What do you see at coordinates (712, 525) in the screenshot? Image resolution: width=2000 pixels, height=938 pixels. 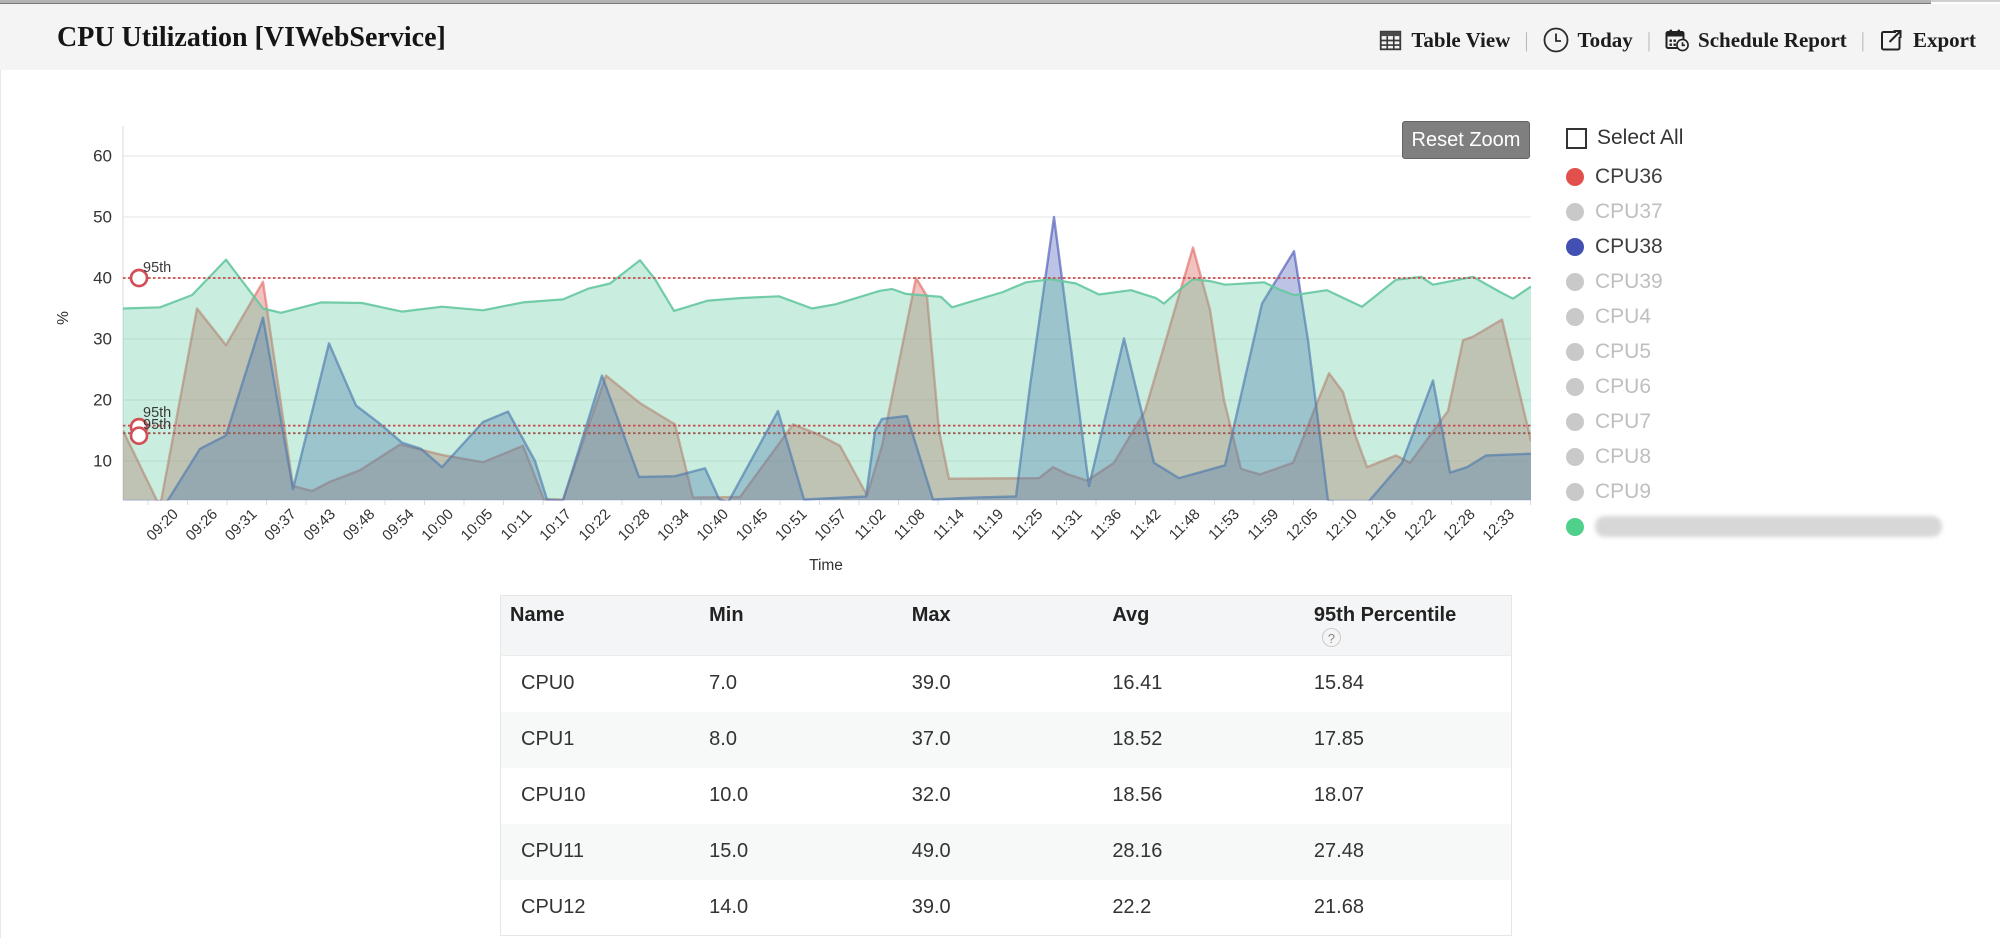 I see `svg-text: 10:40` at bounding box center [712, 525].